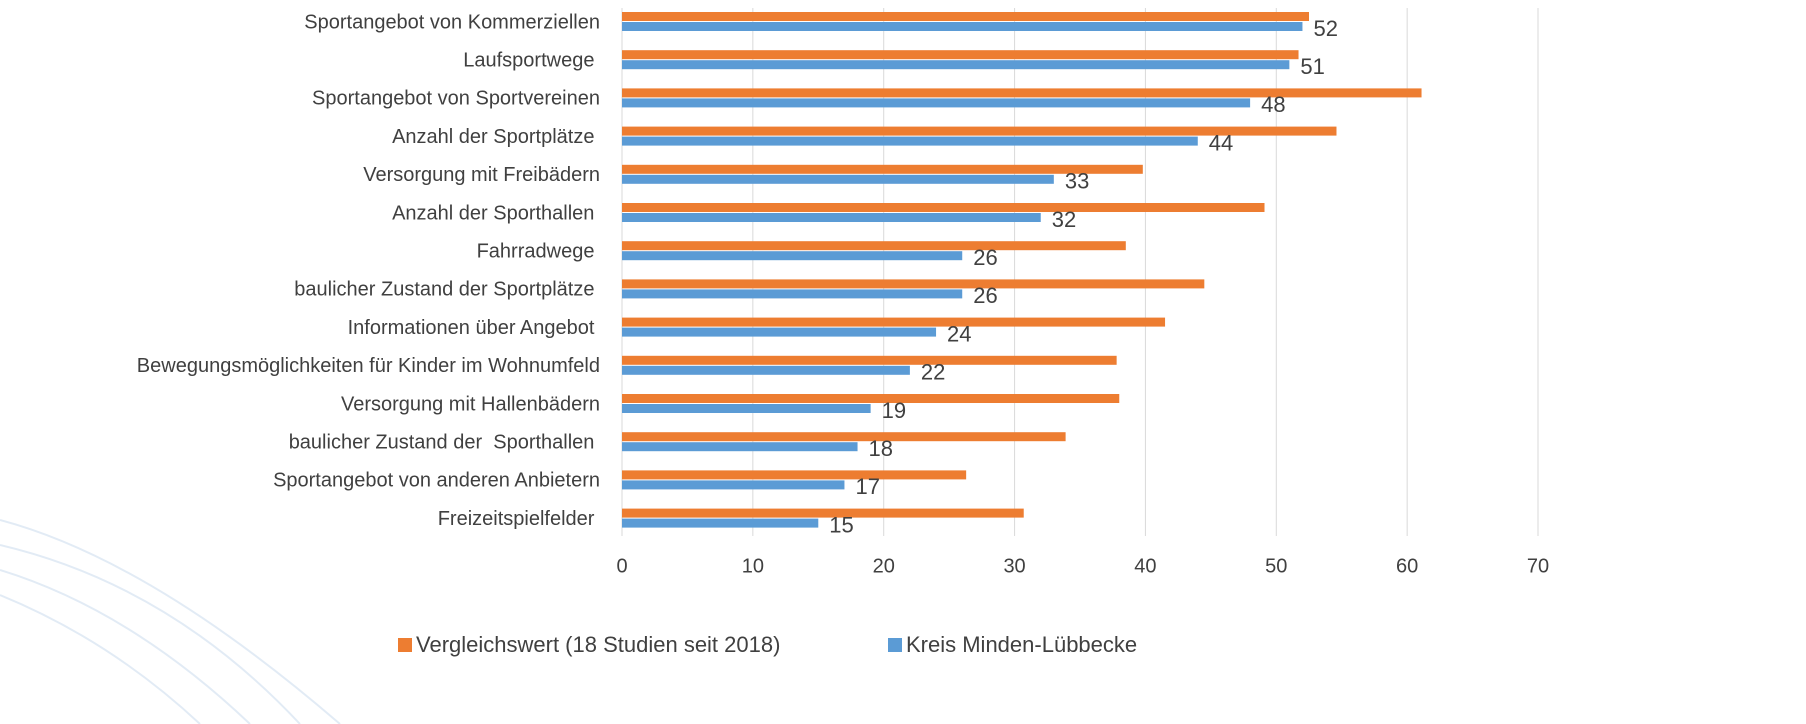  I want to click on category-label: Sportangebot von anderen Anbietern, so click(436, 481).